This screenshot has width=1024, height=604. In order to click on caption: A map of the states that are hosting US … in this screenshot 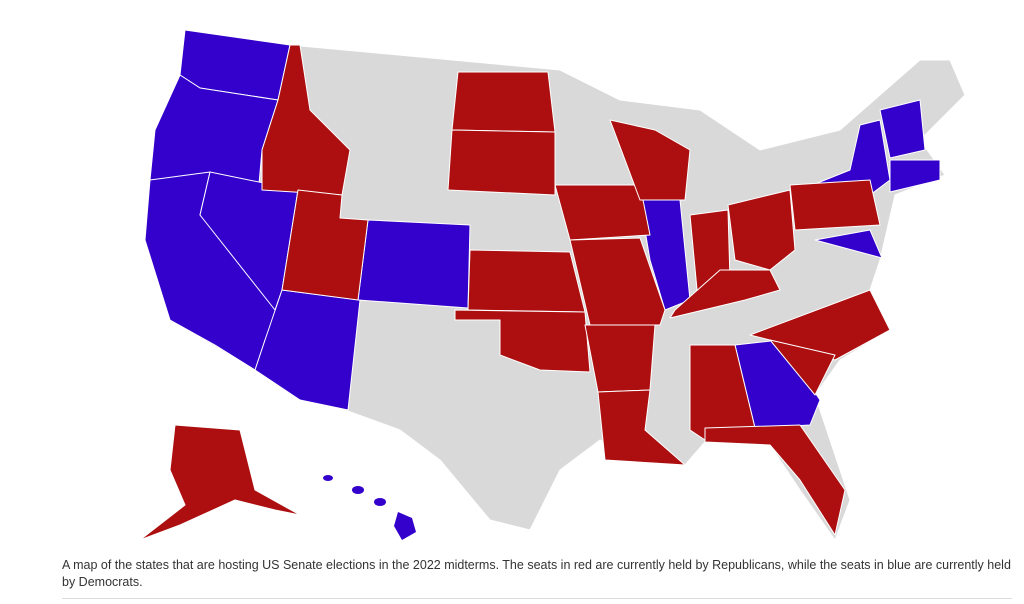, I will do `click(536, 573)`.